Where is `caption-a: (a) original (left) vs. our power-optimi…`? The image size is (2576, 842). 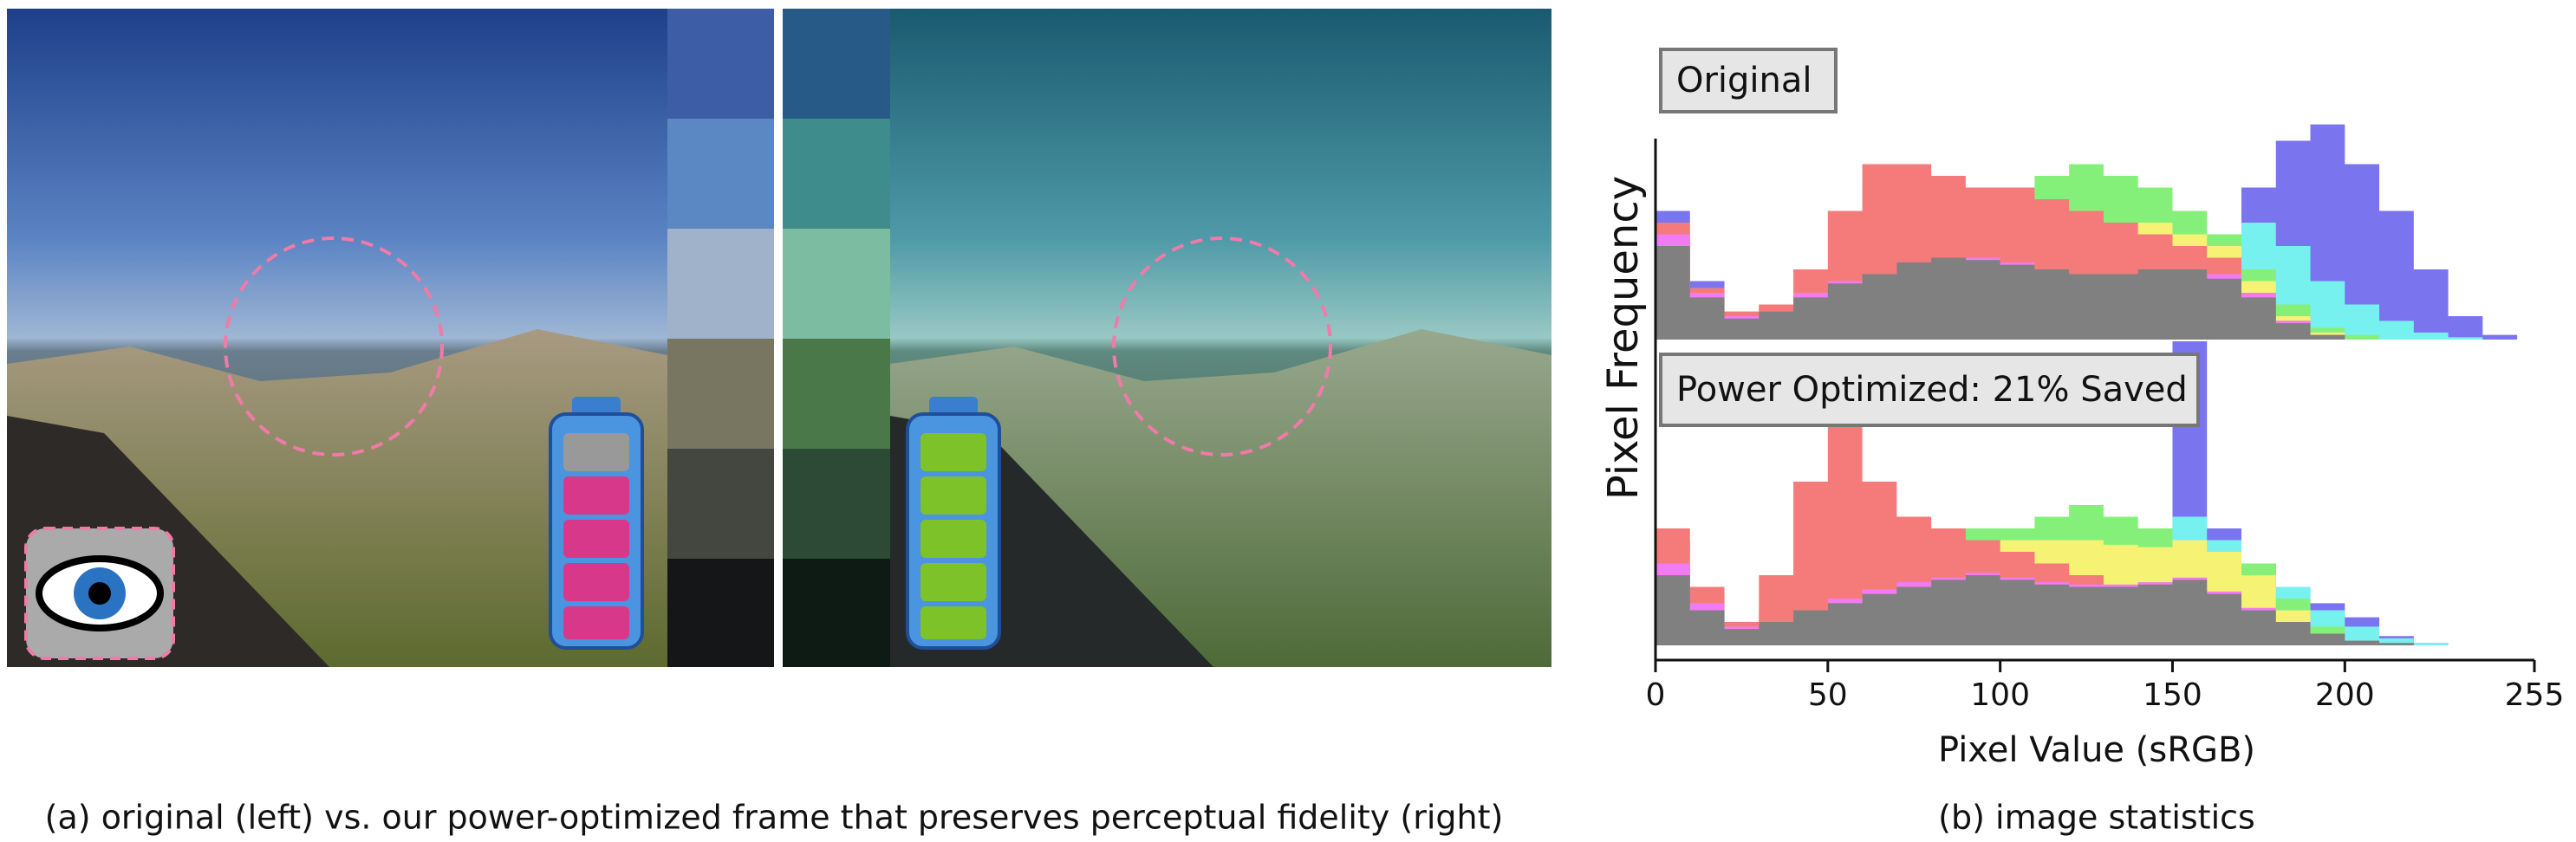 caption-a: (a) original (left) vs. our power-optimi… is located at coordinates (774, 818).